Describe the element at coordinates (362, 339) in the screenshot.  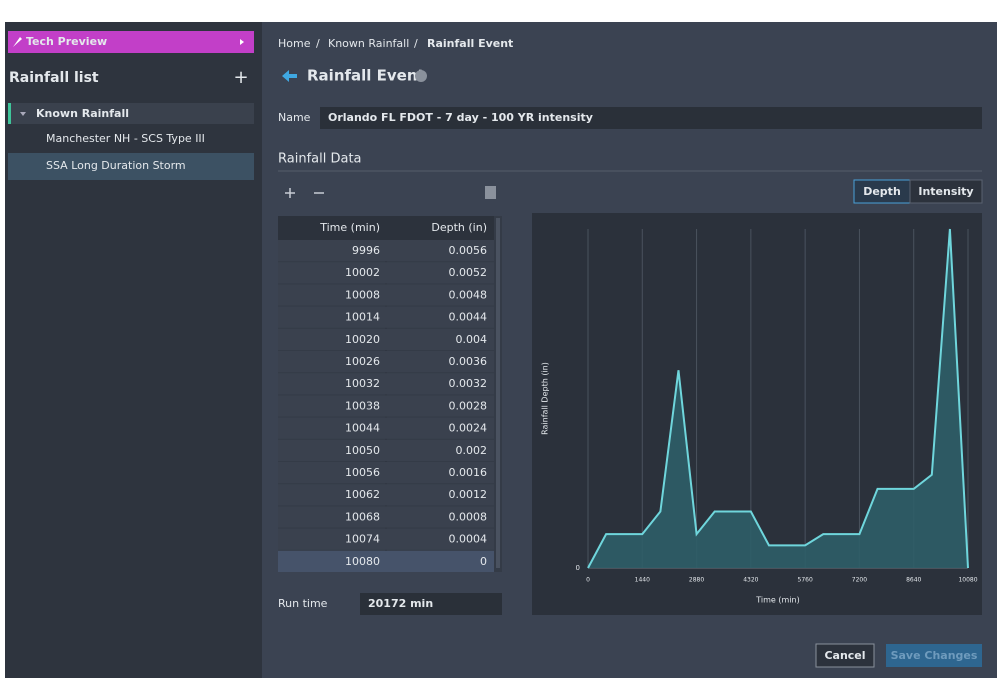
I see `cell: 10020` at that location.